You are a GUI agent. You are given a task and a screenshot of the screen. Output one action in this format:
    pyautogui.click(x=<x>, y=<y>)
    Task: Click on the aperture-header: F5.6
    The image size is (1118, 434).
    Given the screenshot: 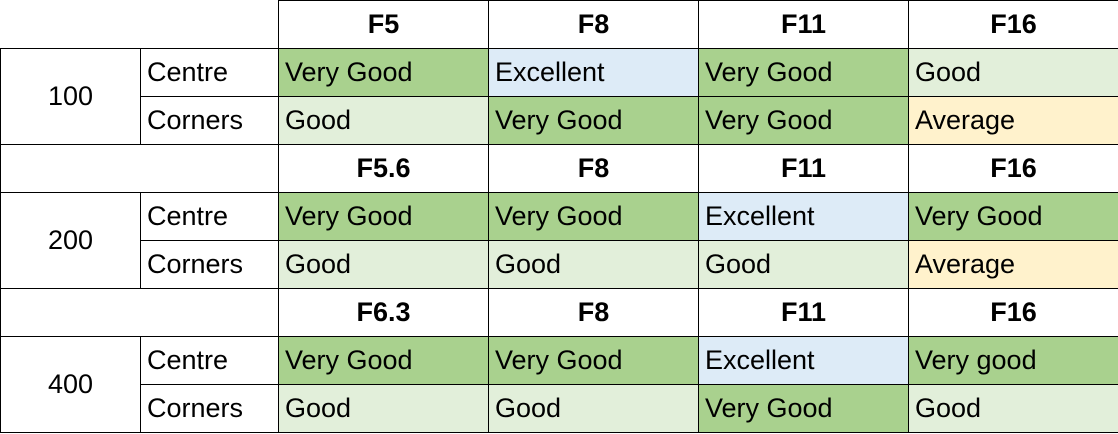 What is the action you would take?
    pyautogui.click(x=383, y=168)
    